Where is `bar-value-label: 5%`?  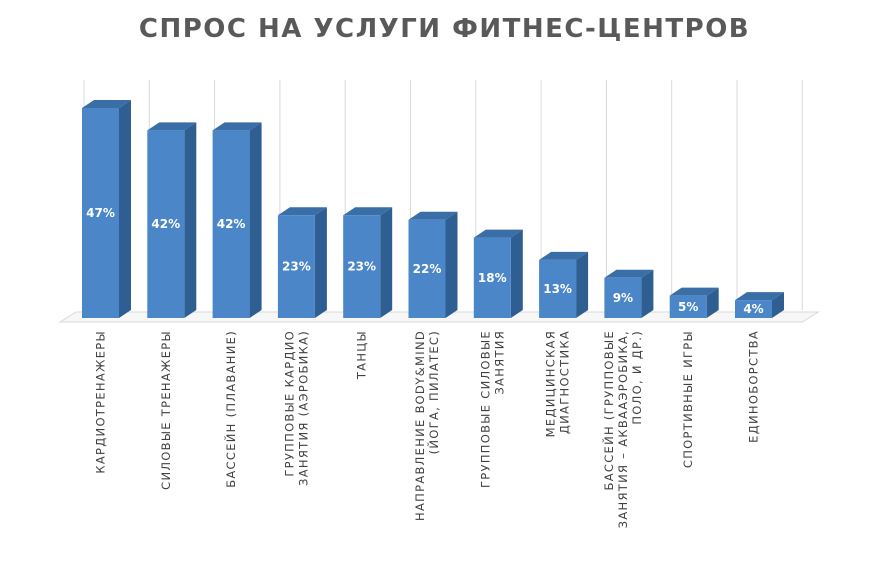
bar-value-label: 5% is located at coordinates (688, 307).